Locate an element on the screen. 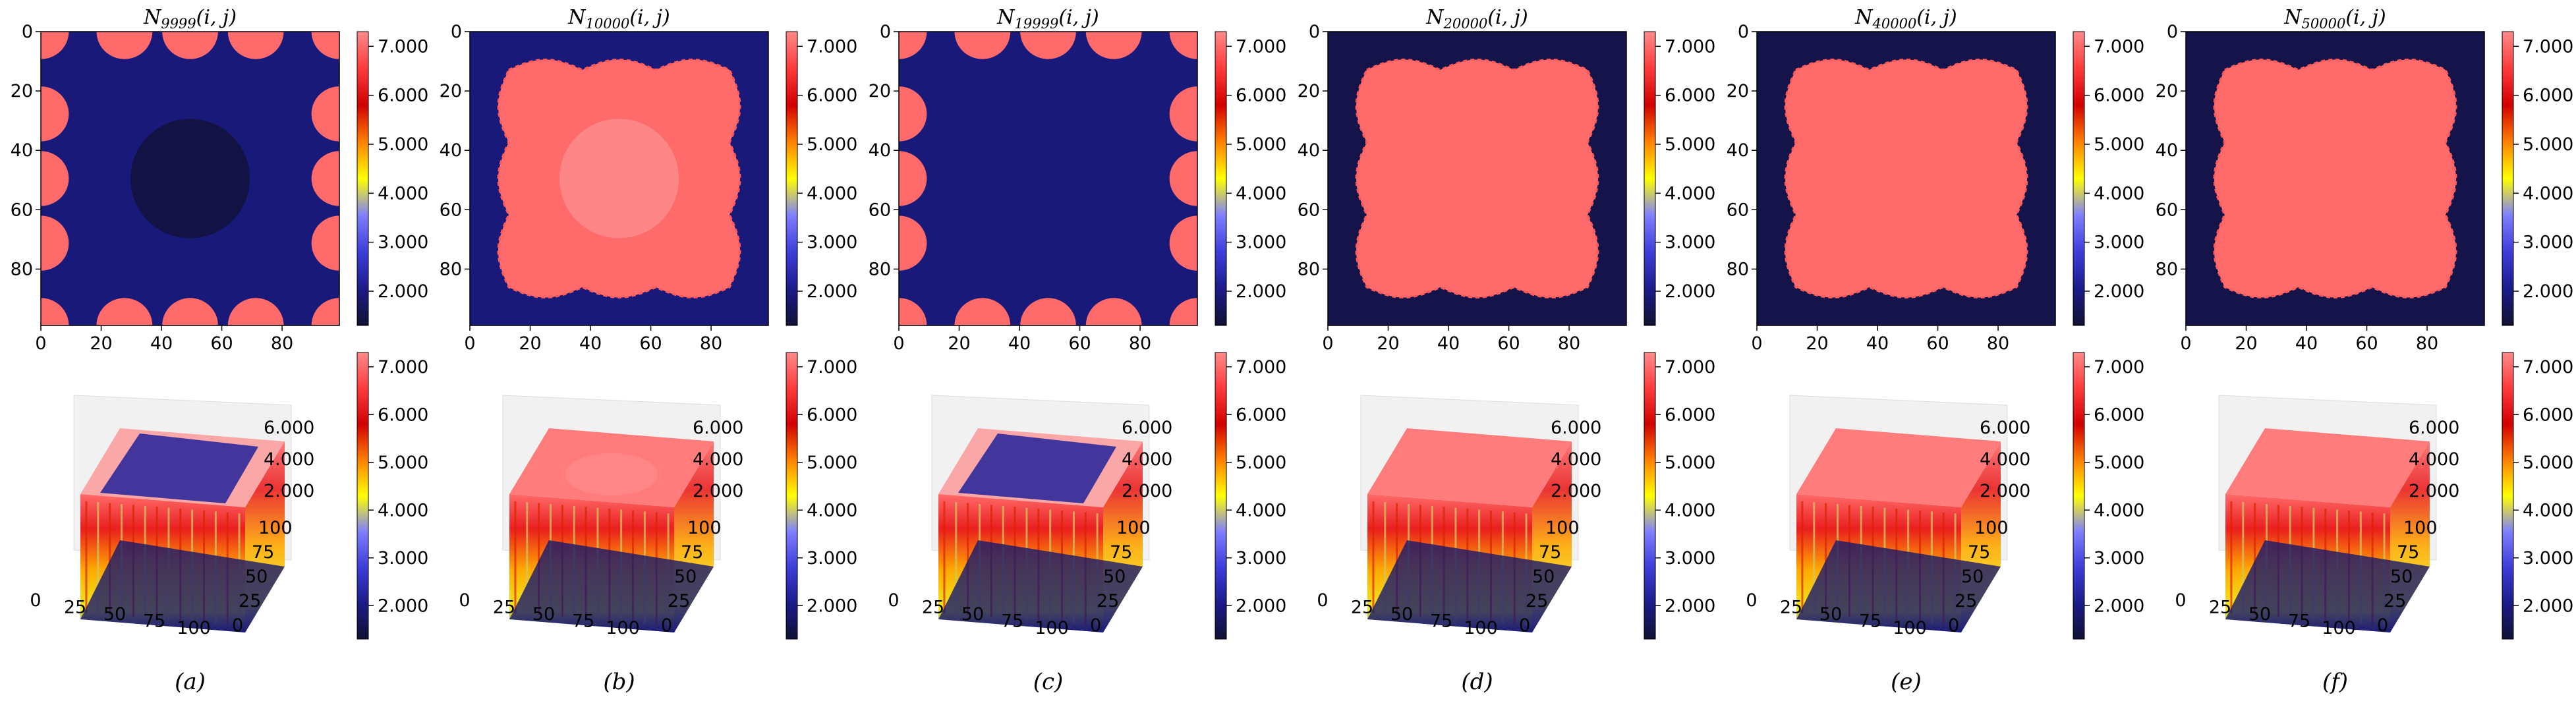 This screenshot has height=701, width=2576. surface-e is located at coordinates (1898, 513).